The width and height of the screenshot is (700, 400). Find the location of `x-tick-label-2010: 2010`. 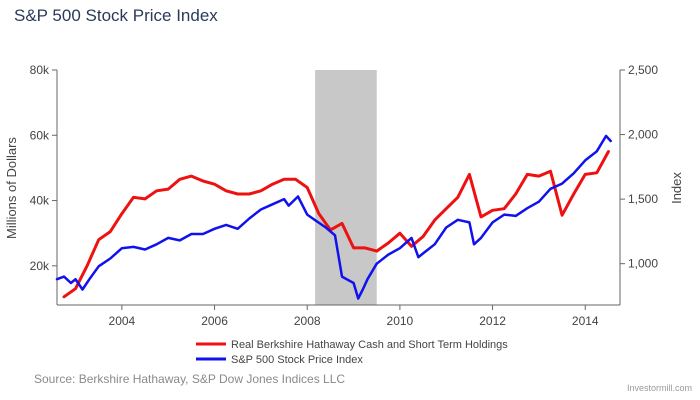

x-tick-label-2010: 2010 is located at coordinates (400, 321).